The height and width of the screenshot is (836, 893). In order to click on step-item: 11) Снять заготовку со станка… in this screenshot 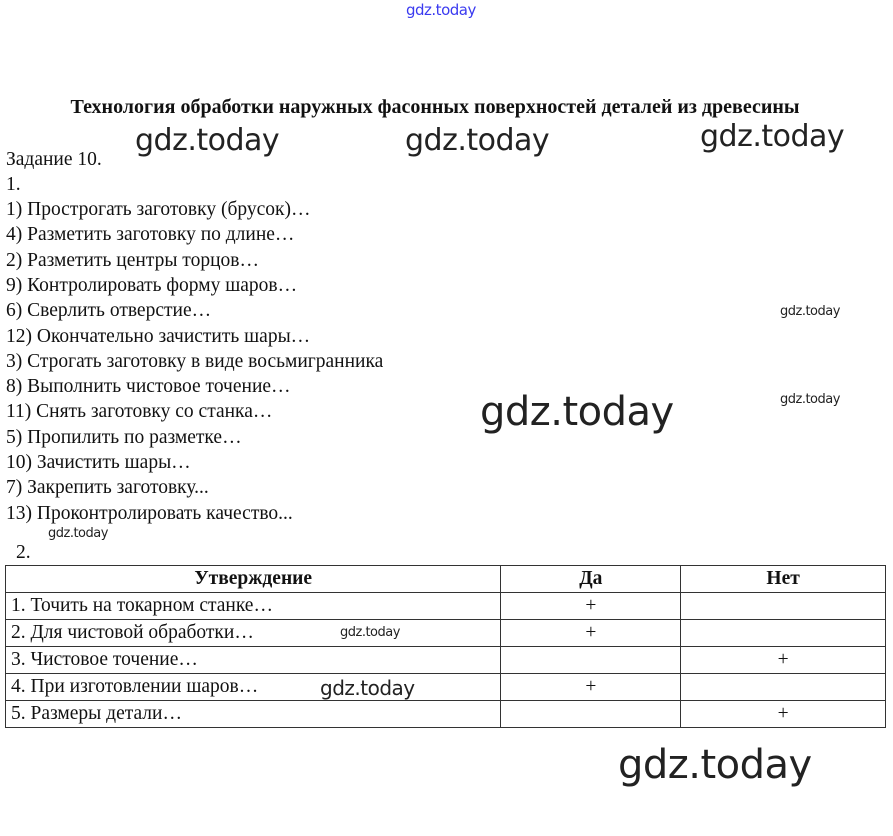, I will do `click(139, 412)`.